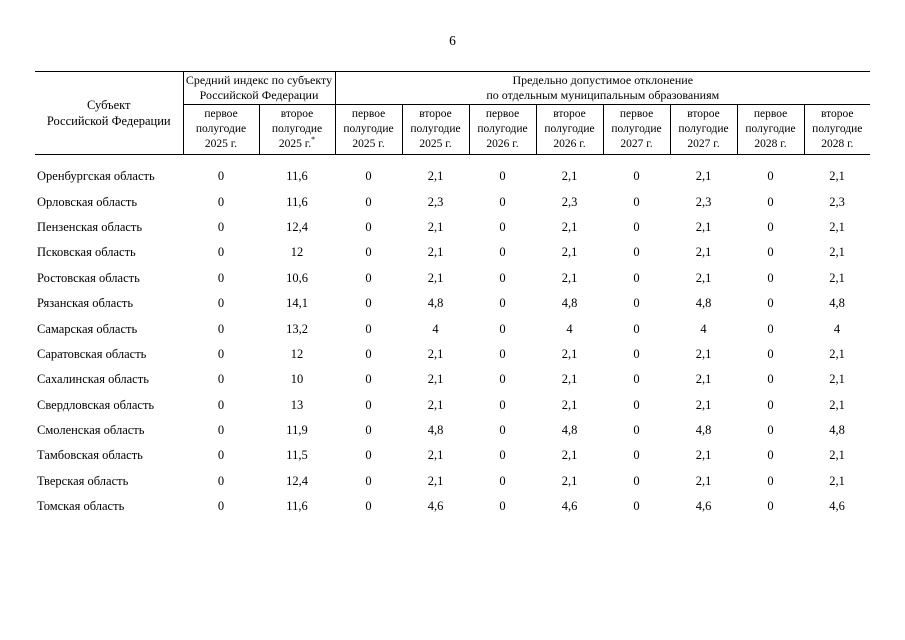  I want to click on value-cell: 11,5, so click(297, 455).